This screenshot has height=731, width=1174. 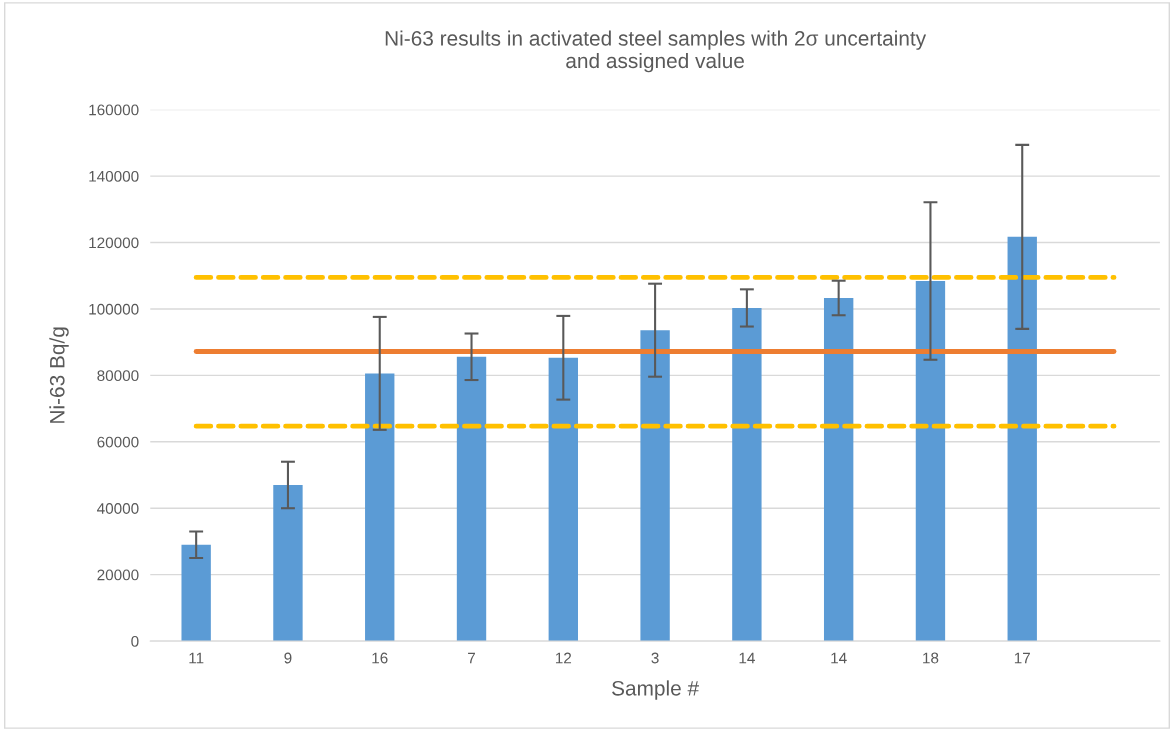 I want to click on x-axis-title: Sample #, so click(x=655, y=690).